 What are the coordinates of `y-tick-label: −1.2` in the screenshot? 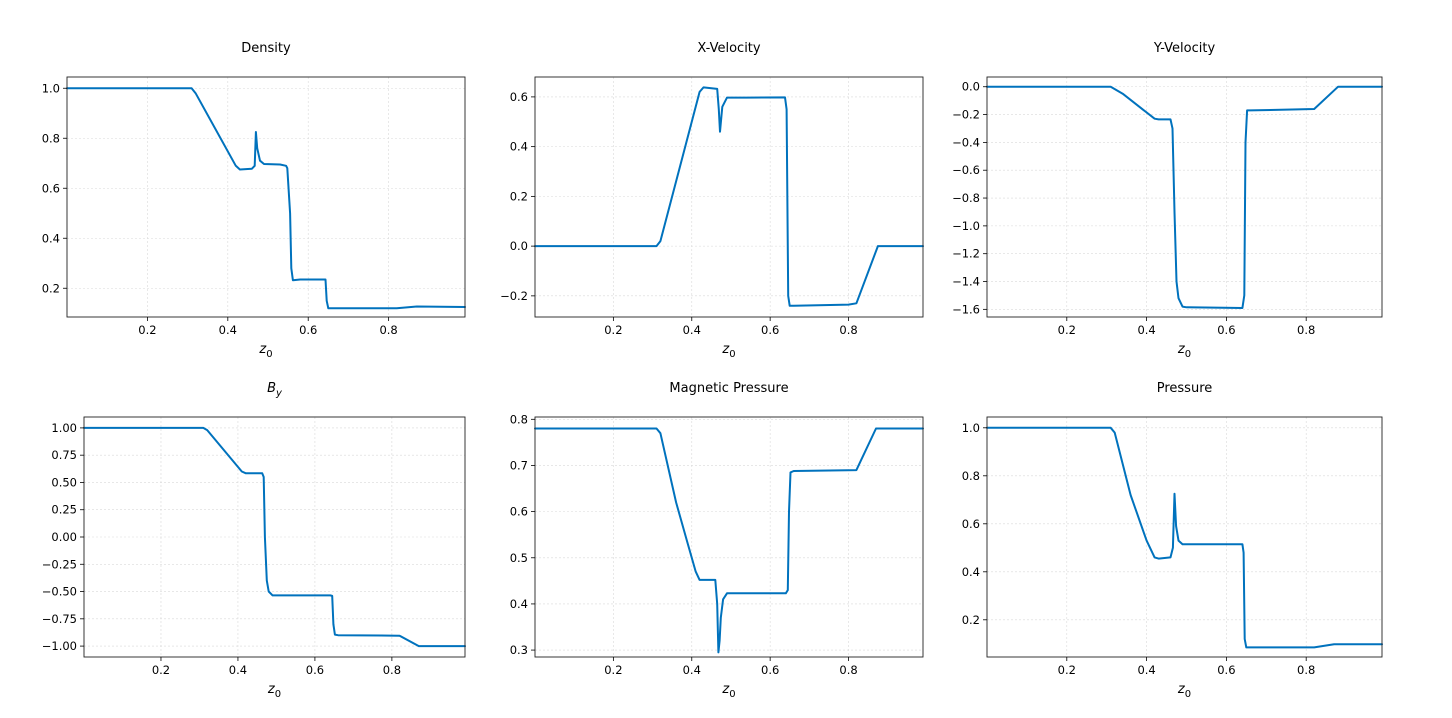 It's located at (966, 254).